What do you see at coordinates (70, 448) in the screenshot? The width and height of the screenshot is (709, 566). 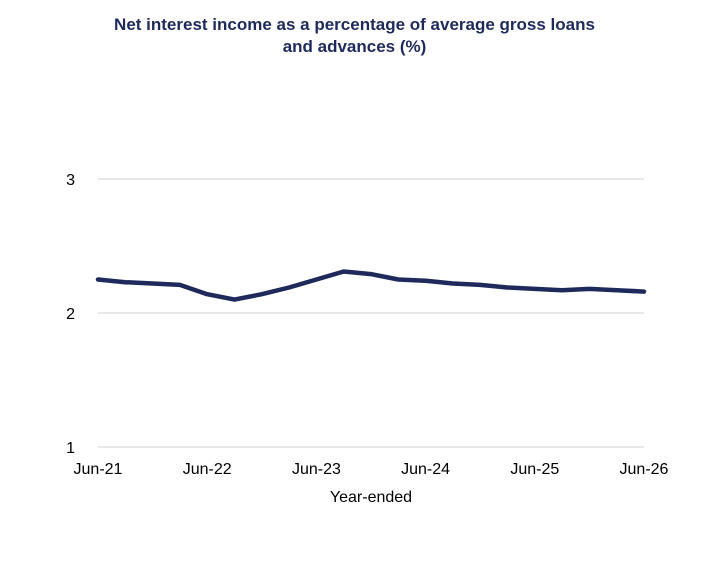 I see `y-tick-label: 1` at bounding box center [70, 448].